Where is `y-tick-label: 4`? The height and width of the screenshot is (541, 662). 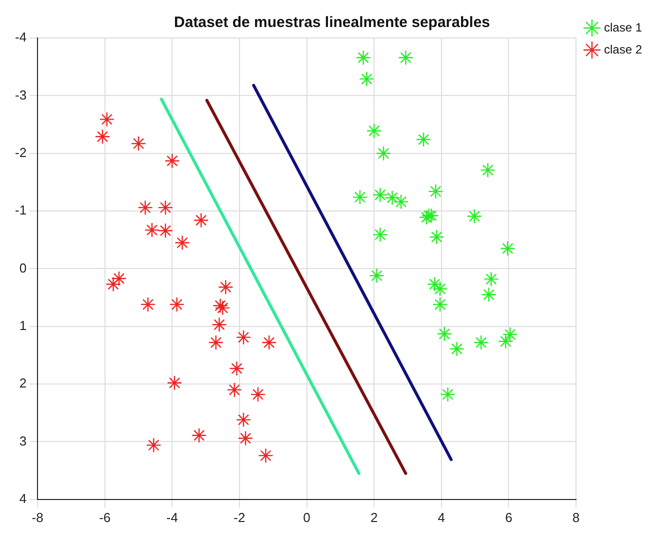 y-tick-label: 4 is located at coordinates (23, 498).